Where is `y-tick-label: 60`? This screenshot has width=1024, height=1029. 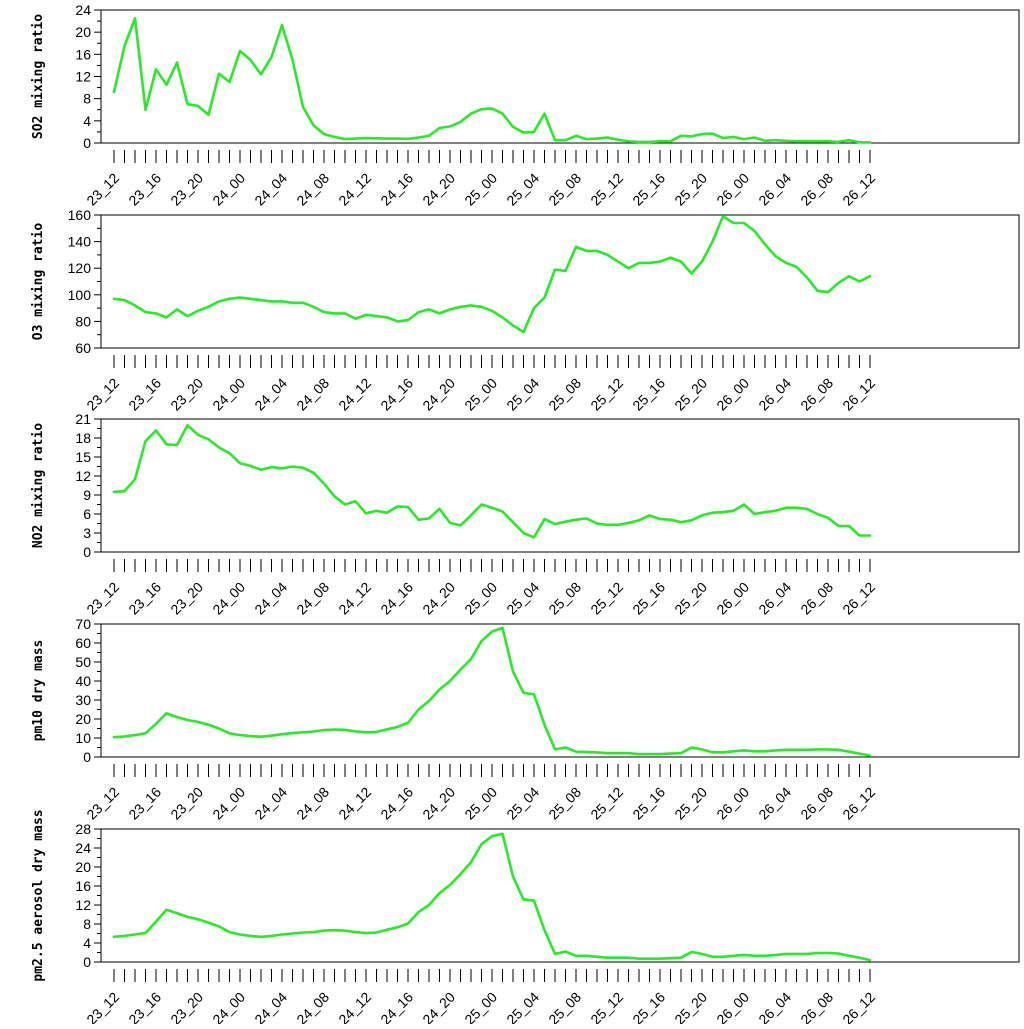
y-tick-label: 60 is located at coordinates (83, 643).